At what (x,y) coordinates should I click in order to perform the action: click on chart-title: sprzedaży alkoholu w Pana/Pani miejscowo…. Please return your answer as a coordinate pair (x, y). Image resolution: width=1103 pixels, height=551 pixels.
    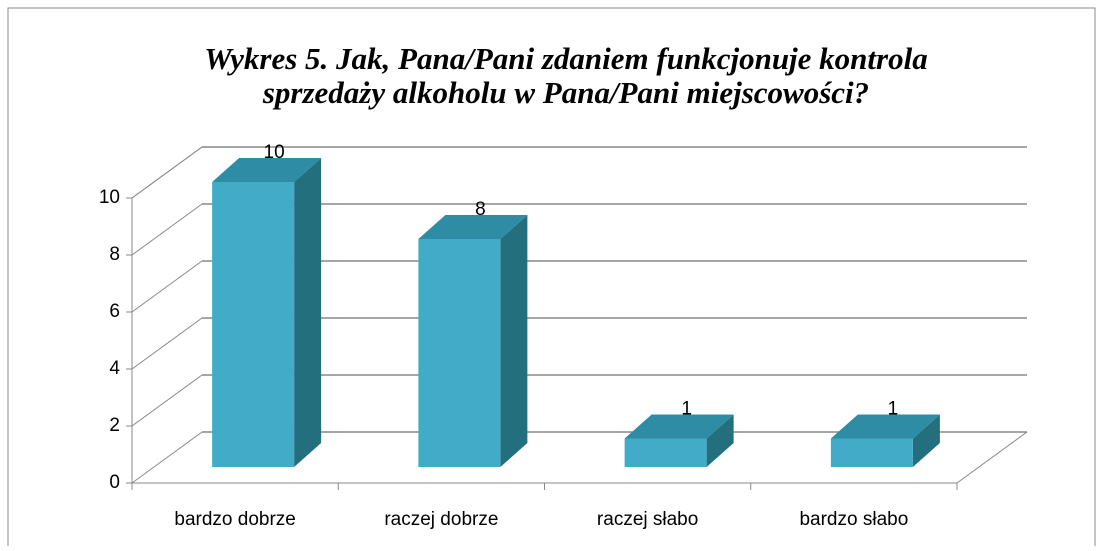
    Looking at the image, I should click on (565, 92).